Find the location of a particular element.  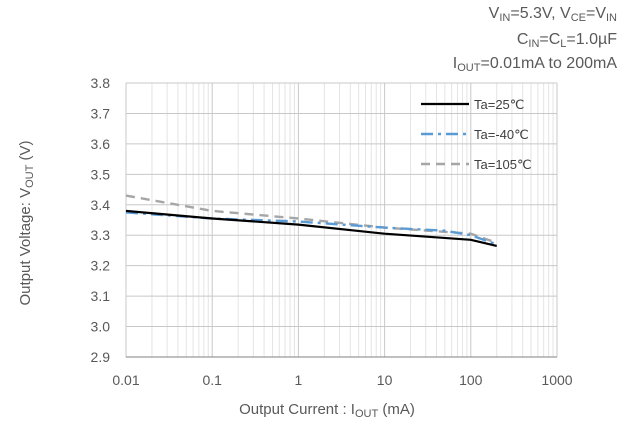

y-tick-label: 2.9 is located at coordinates (101, 357).